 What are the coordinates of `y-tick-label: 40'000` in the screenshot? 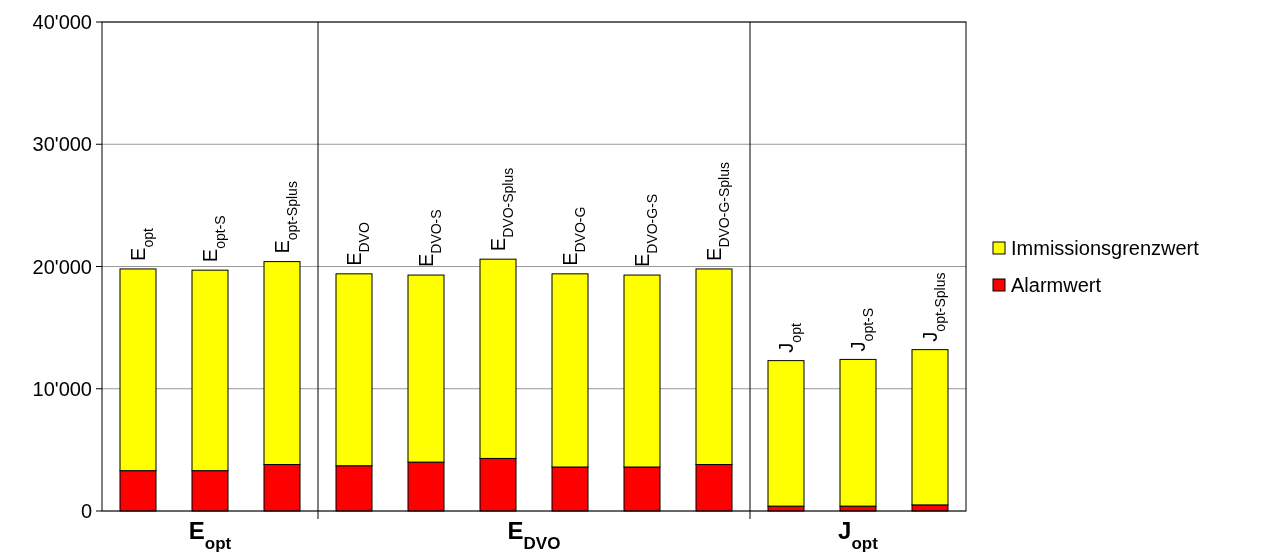 It's located at (62, 22).